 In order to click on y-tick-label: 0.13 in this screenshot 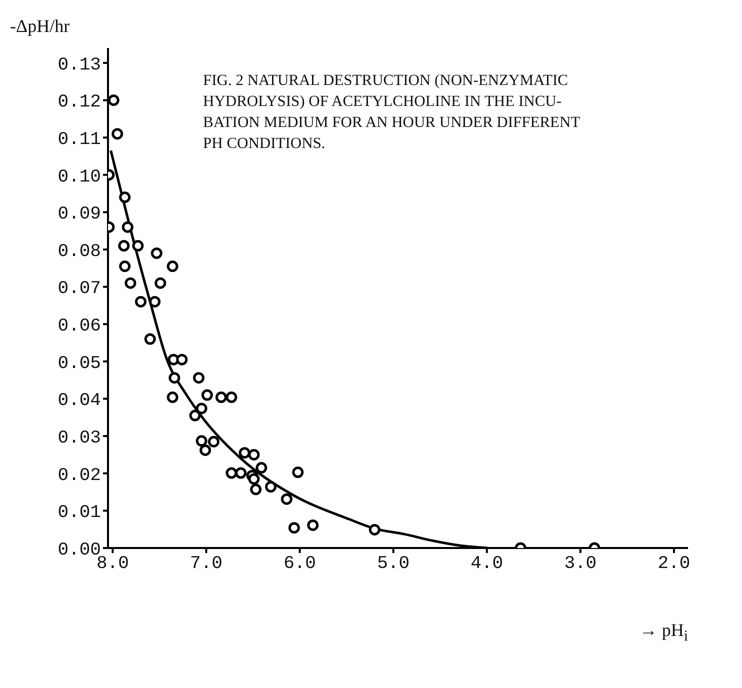, I will do `click(79, 65)`.